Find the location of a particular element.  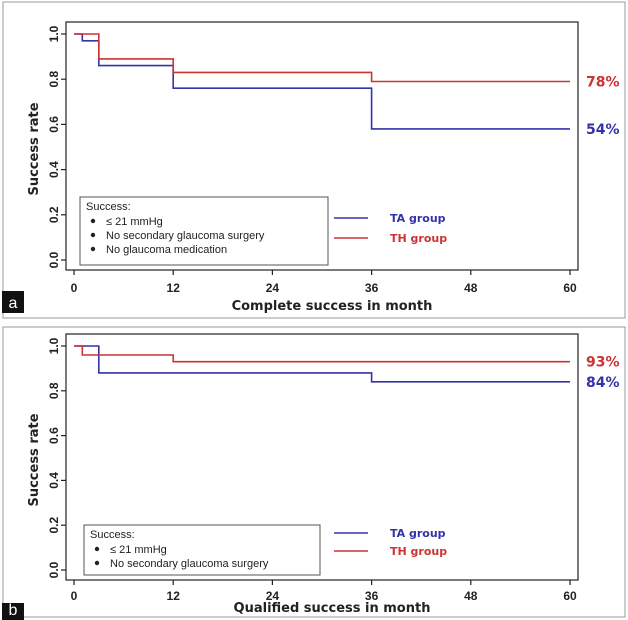

x-axis-label: Complete success in month is located at coordinates (332, 306).